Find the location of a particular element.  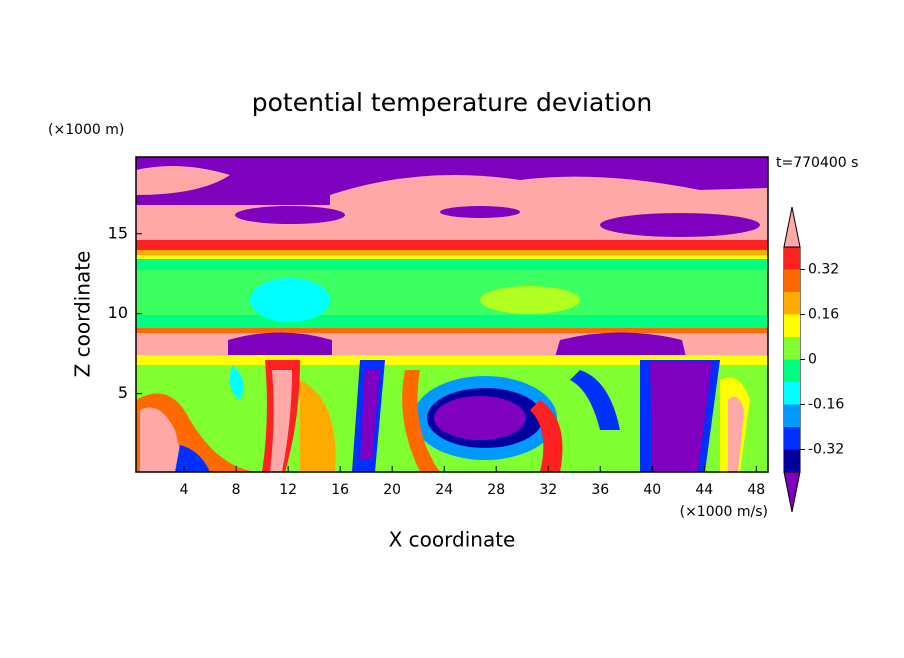

x-axis-label: X coordinate is located at coordinates (452, 540).